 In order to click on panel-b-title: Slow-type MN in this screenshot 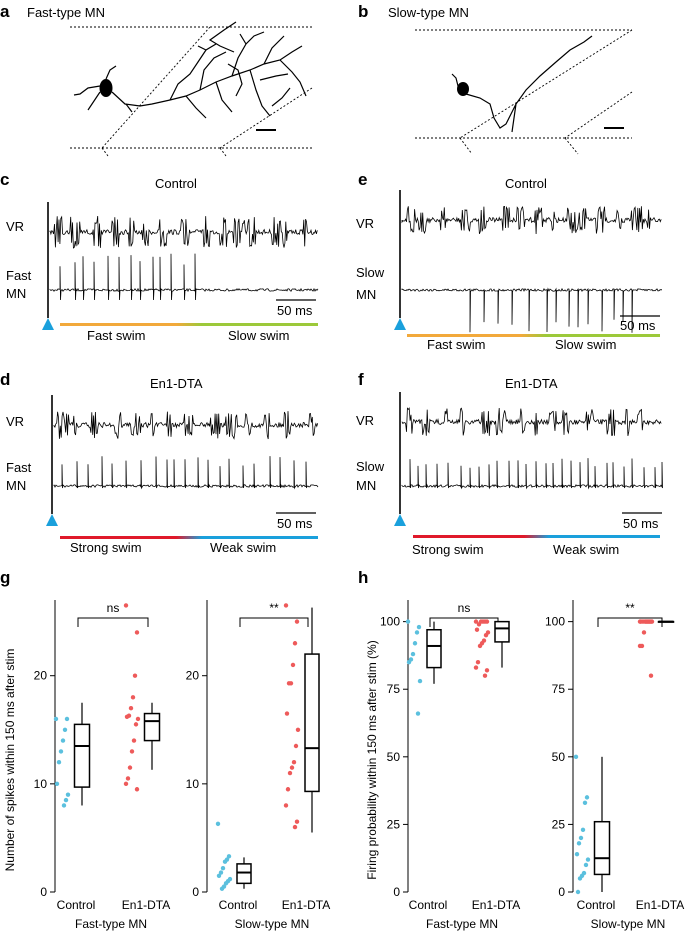, I will do `click(428, 12)`.